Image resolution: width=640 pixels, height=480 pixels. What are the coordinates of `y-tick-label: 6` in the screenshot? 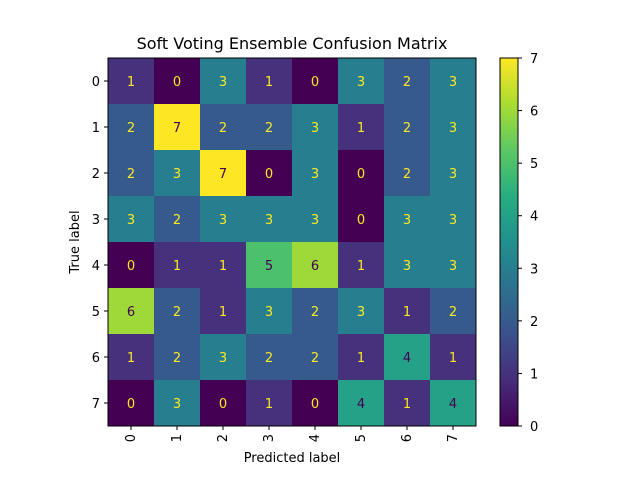 It's located at (96, 358).